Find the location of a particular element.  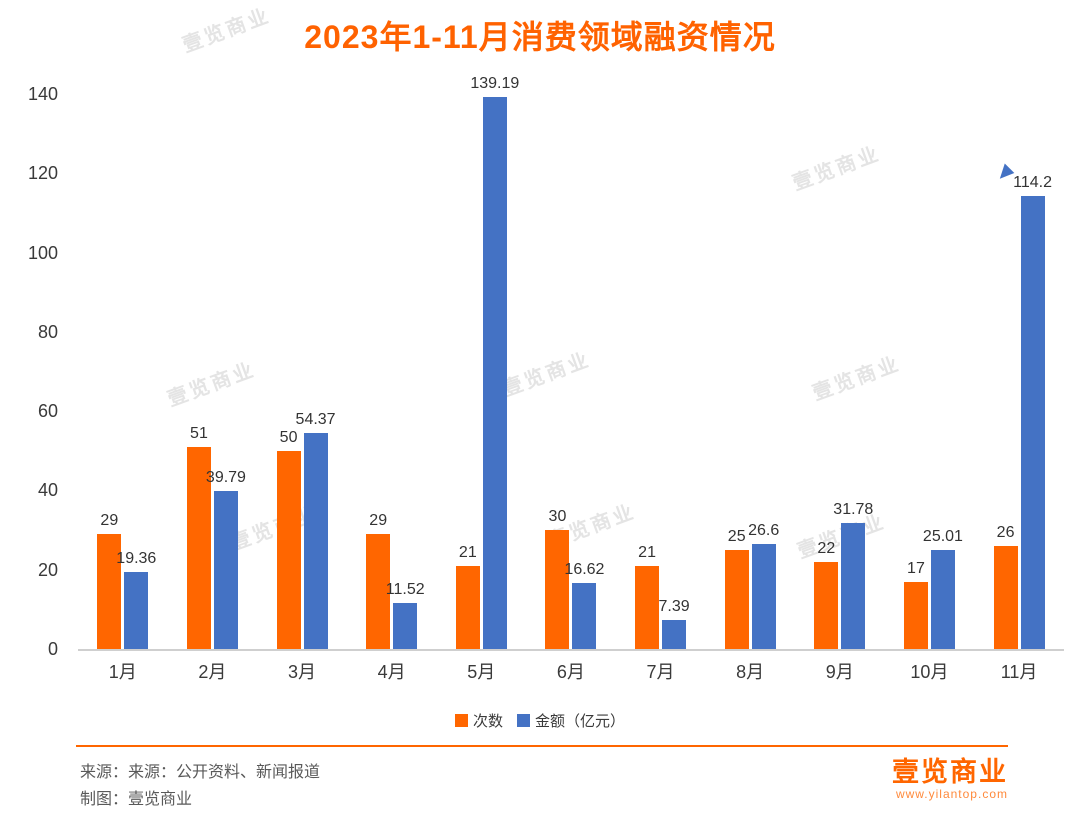

bar-slot: 29 is located at coordinates (109, 371).